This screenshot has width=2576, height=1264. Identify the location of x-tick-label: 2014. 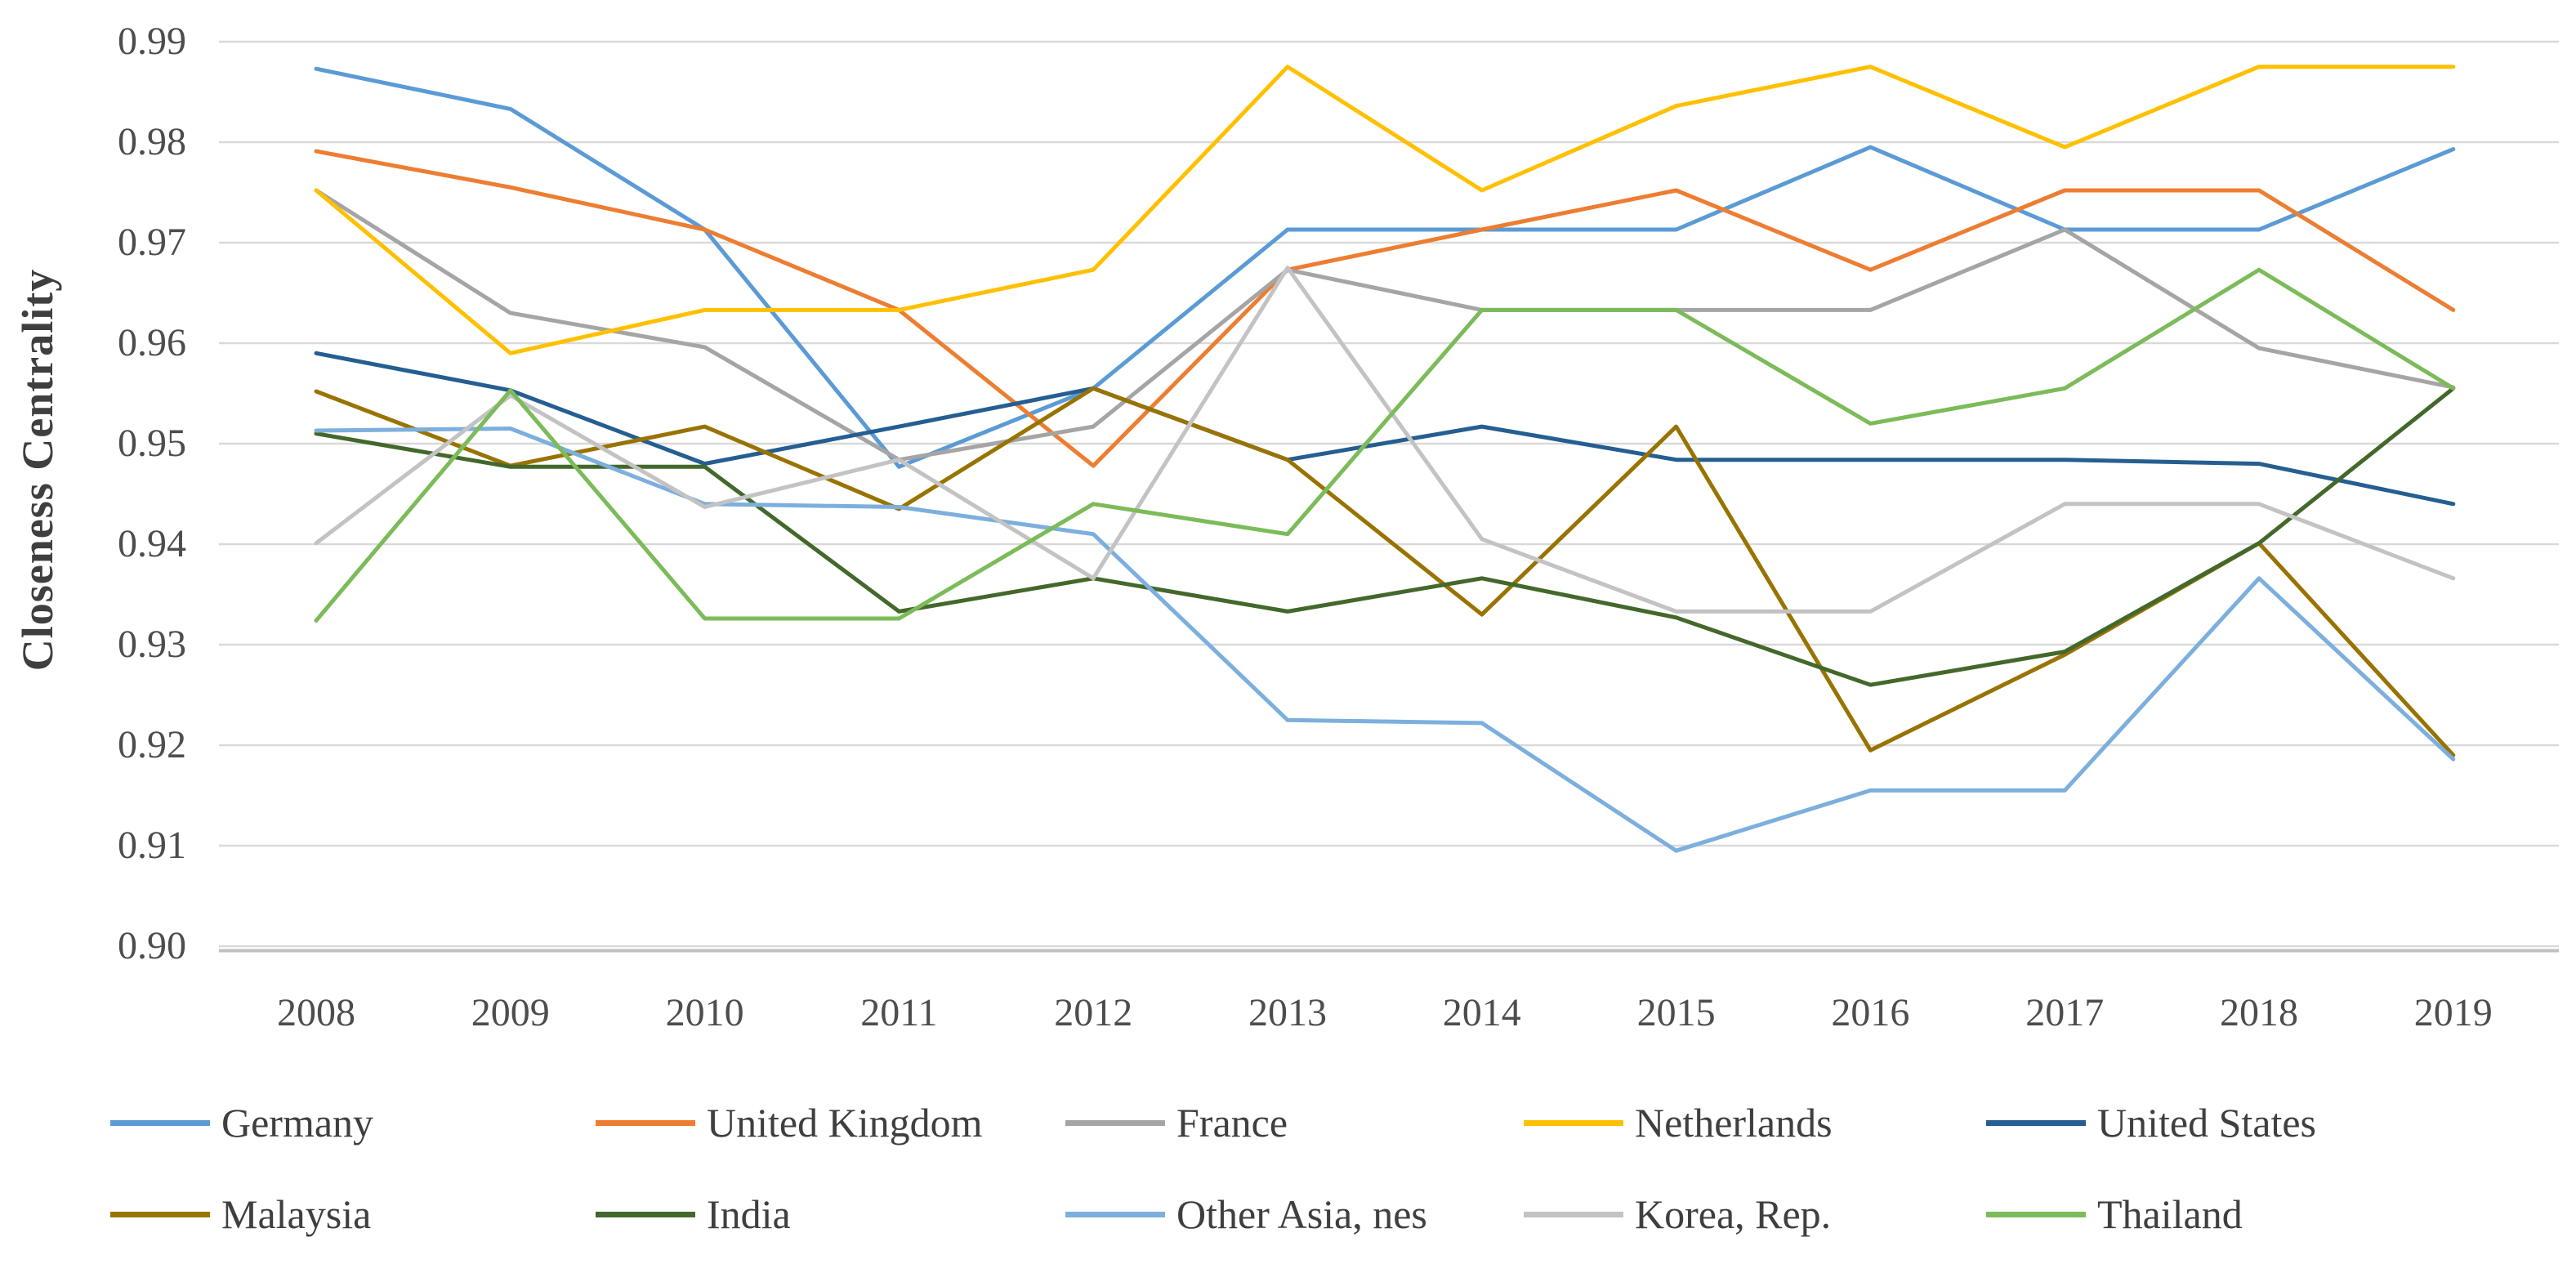
(1482, 1012).